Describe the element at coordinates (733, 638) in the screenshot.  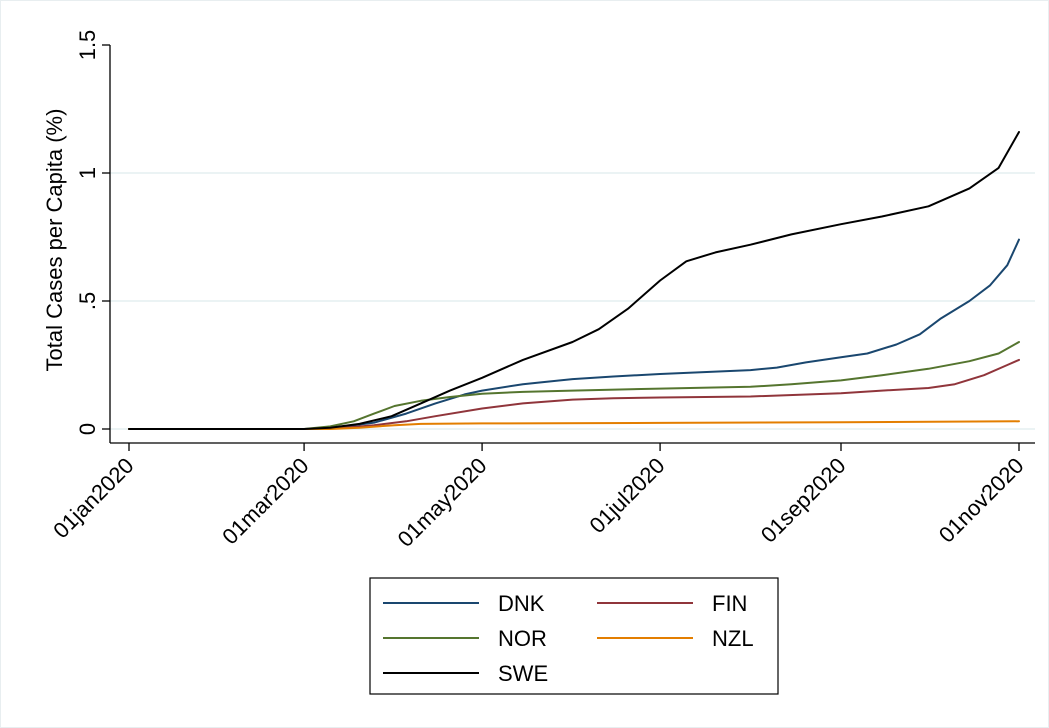
I see `legend-label: NZL` at that location.